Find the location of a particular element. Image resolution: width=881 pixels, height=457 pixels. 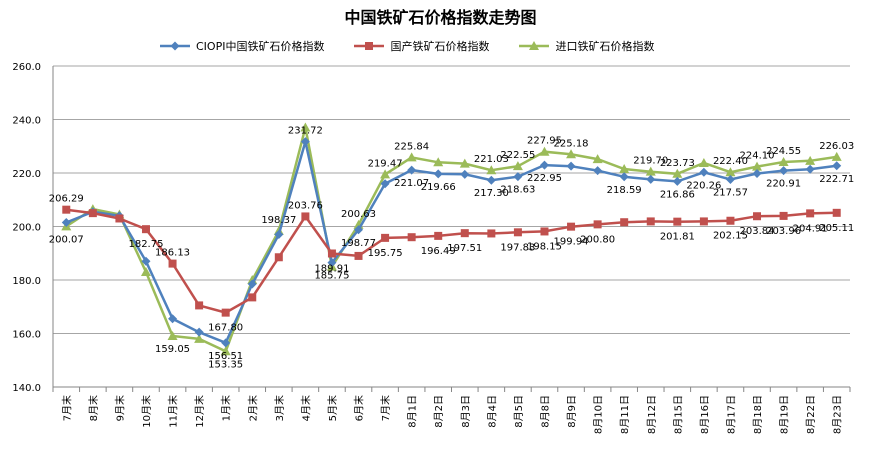

data-label: 222.95 is located at coordinates (544, 178).